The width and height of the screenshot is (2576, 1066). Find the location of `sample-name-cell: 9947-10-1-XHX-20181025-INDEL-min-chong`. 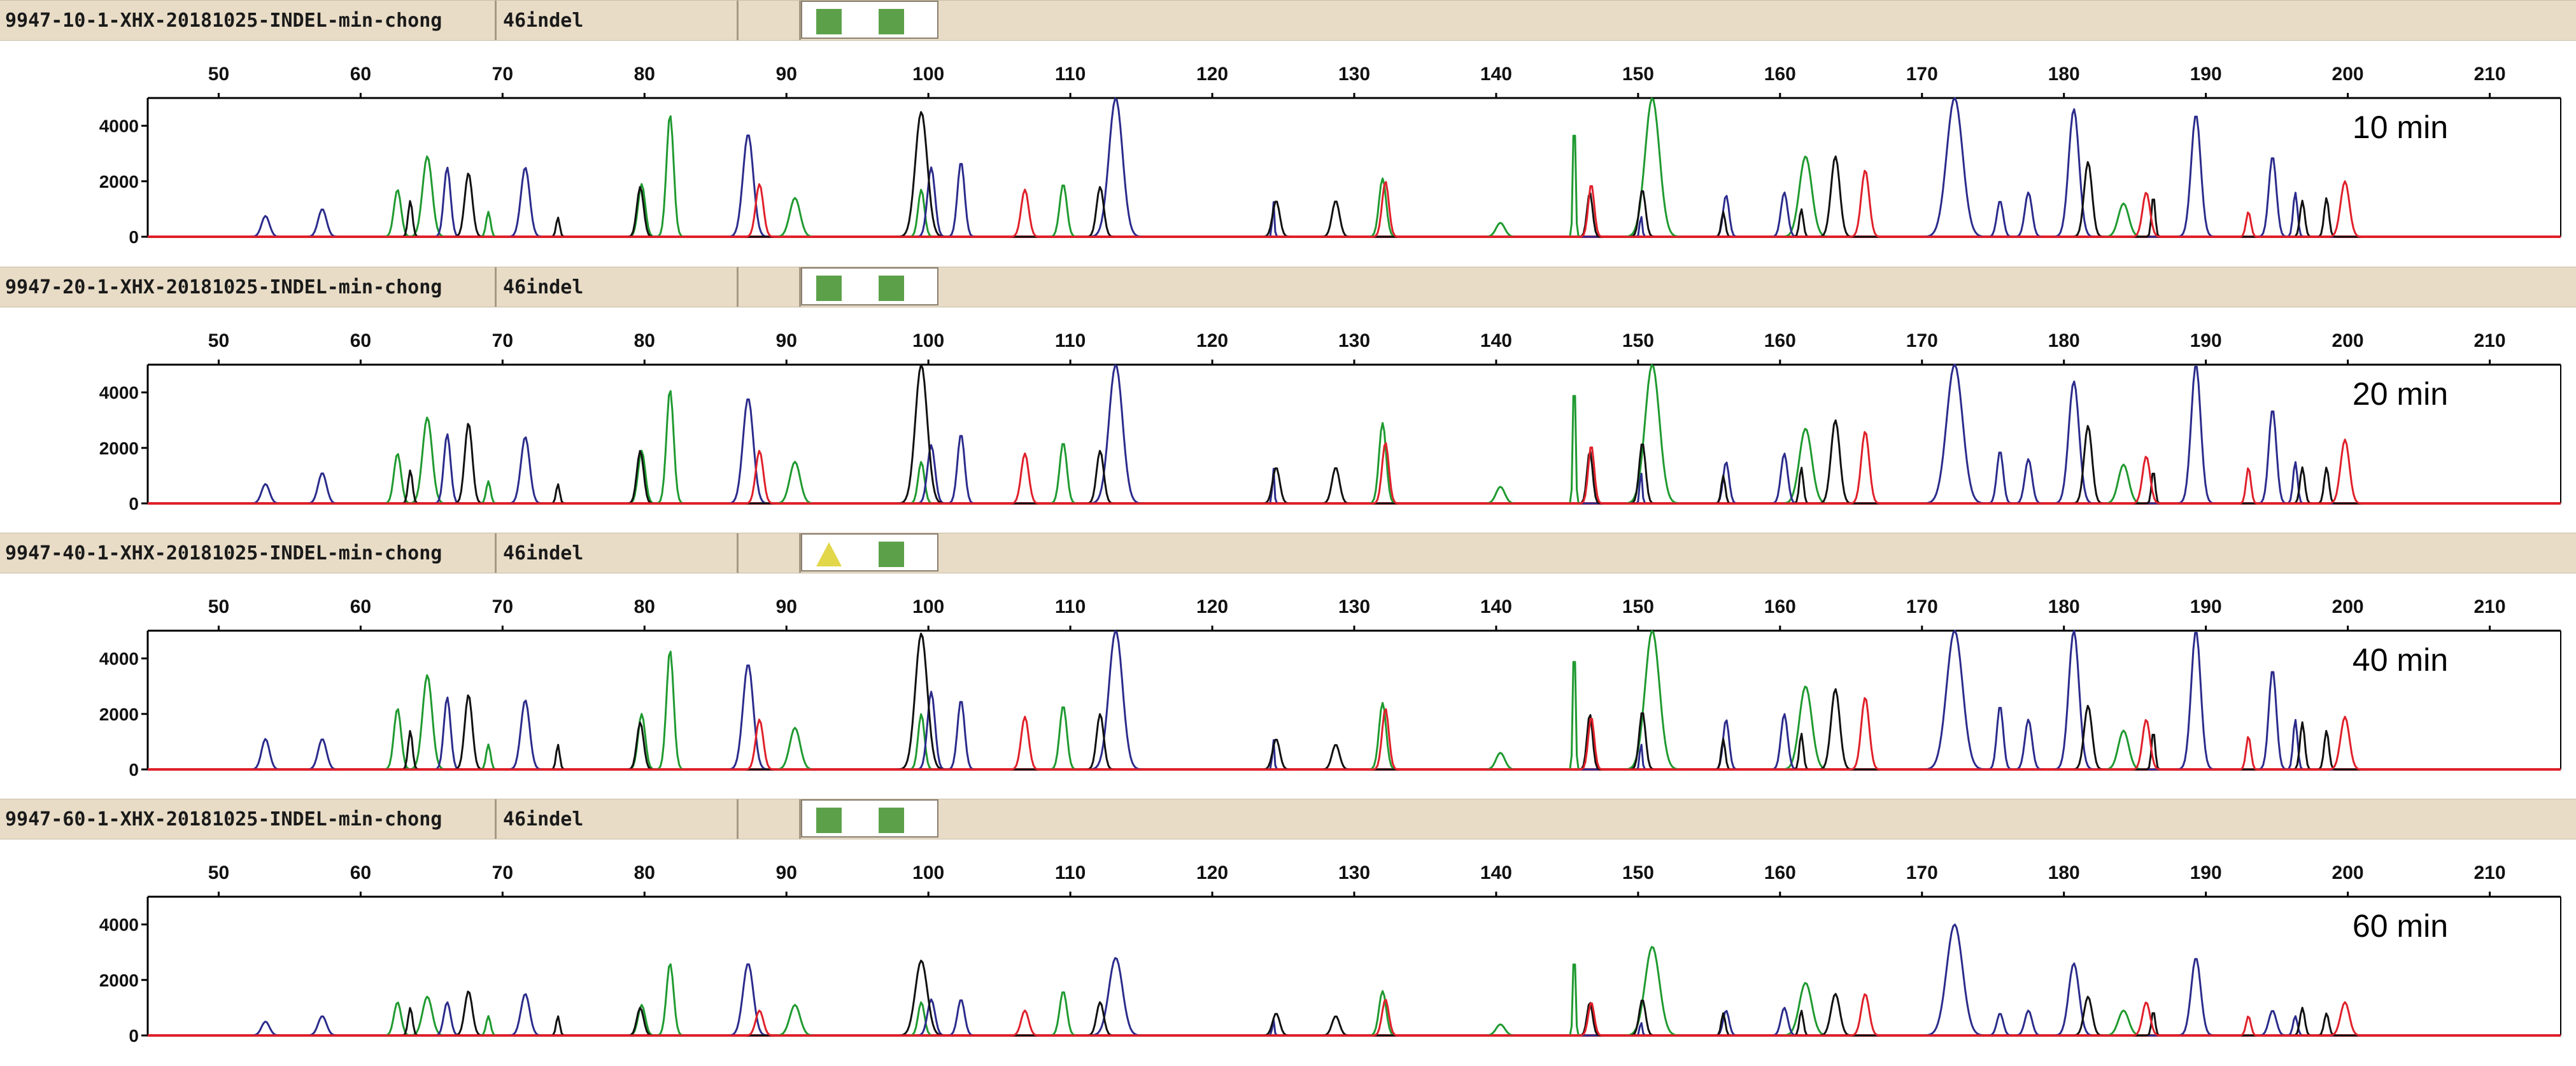

sample-name-cell: 9947-10-1-XHX-20181025-INDEL-min-chong is located at coordinates (248, 20).